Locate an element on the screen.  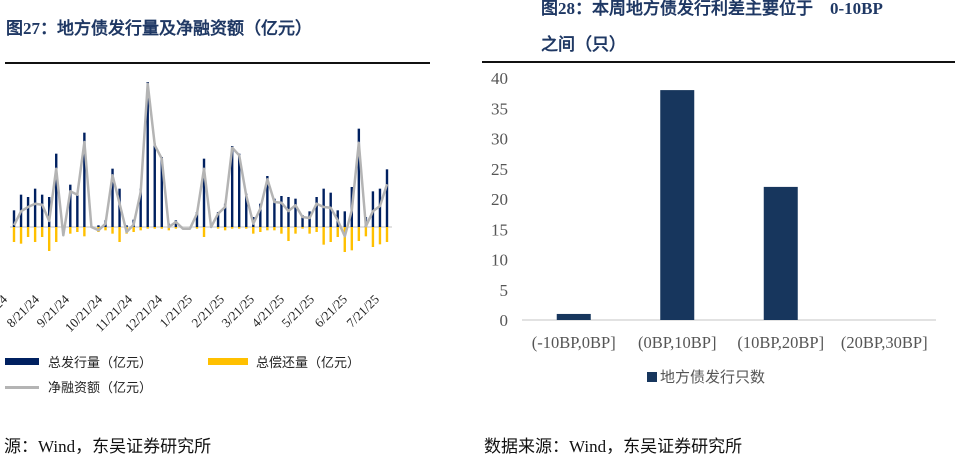
right-y-tick-label: 0 is located at coordinates (504, 320).